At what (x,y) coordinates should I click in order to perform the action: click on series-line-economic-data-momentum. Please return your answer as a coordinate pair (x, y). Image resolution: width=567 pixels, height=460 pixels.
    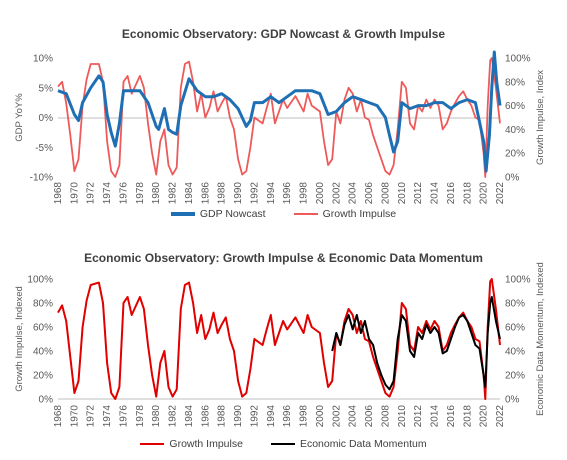
    Looking at the image, I should click on (416, 343).